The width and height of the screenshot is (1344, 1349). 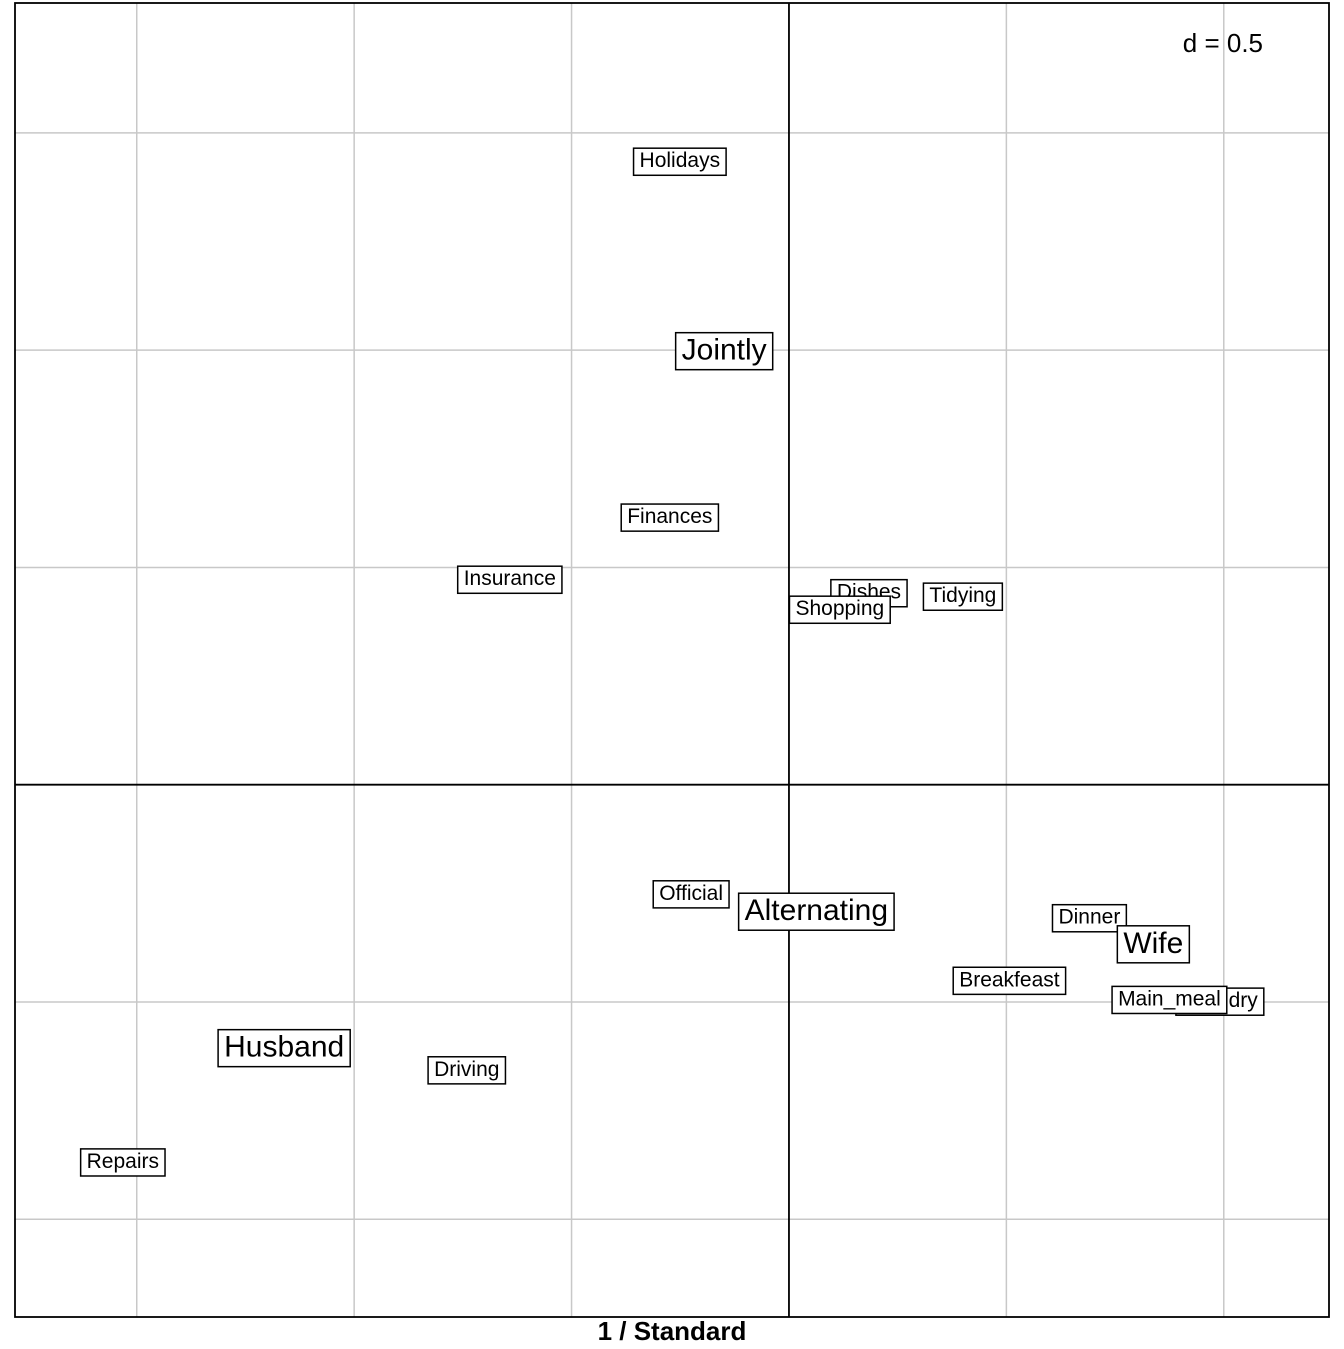 I want to click on row-label-repairs: Repairs, so click(x=122, y=1162).